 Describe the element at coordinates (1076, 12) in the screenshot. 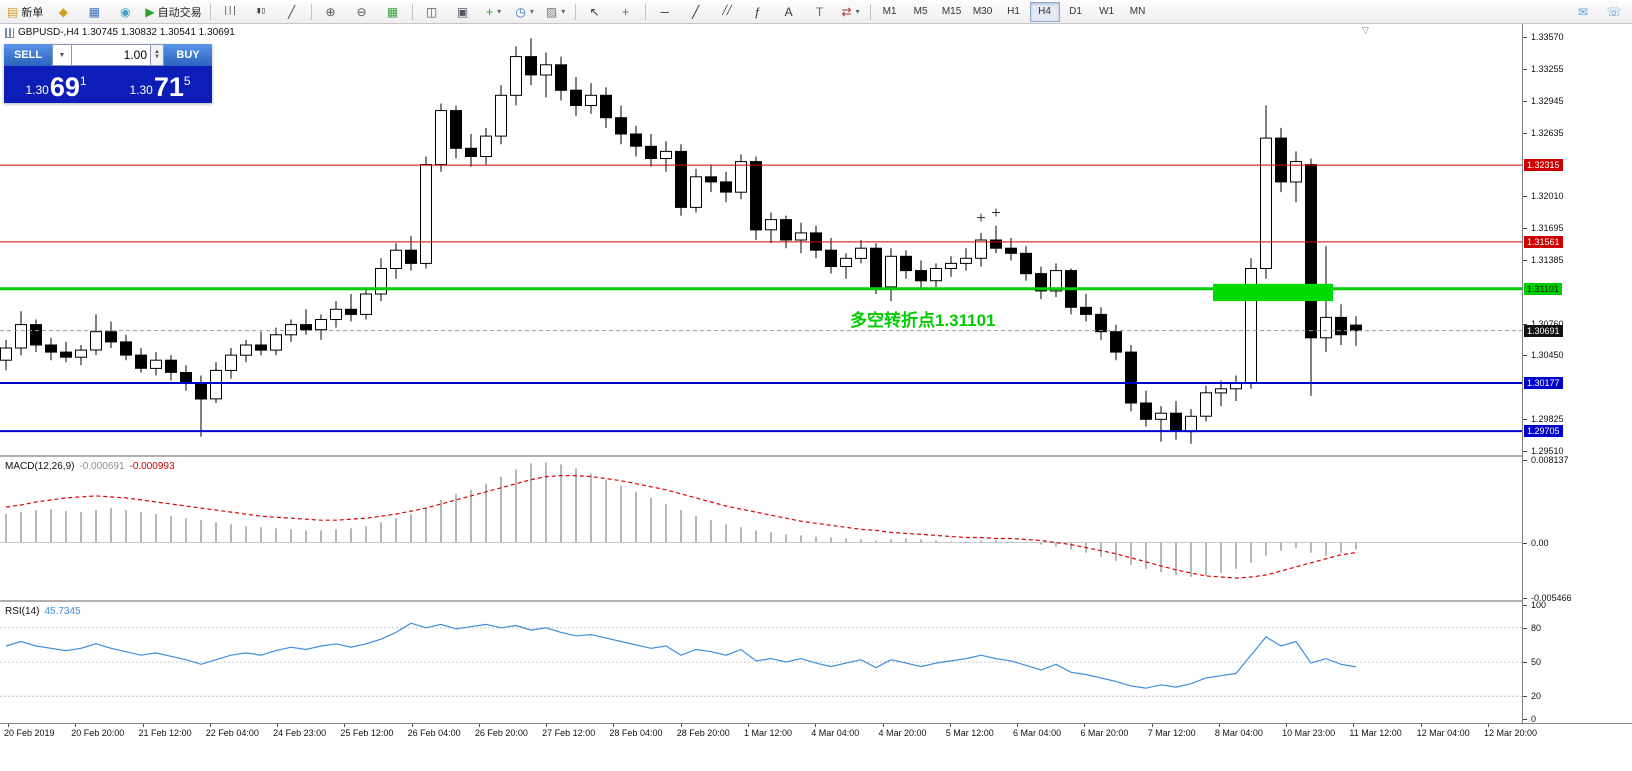

I see `timeframe-d1: D1` at that location.